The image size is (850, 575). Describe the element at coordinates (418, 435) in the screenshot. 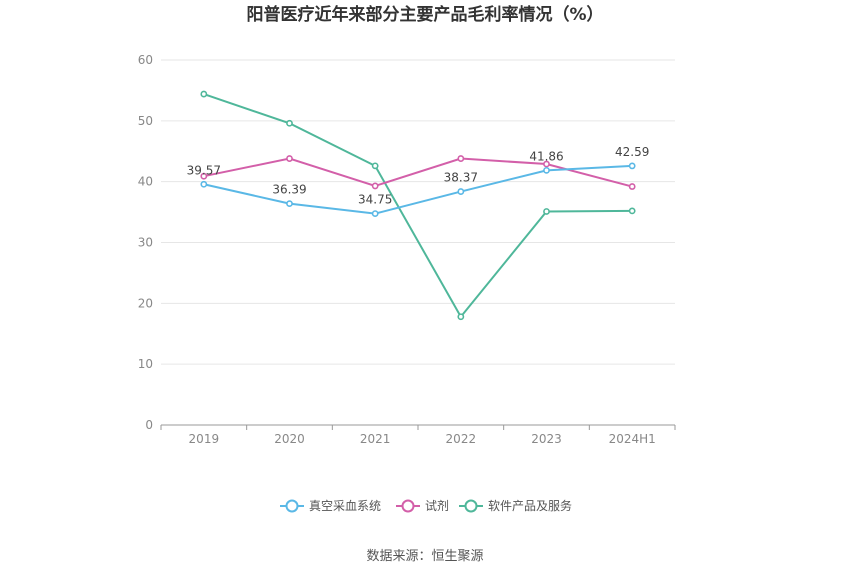

I see `x-axis: 2019 2020 2021 2022 2023 2024H1` at that location.